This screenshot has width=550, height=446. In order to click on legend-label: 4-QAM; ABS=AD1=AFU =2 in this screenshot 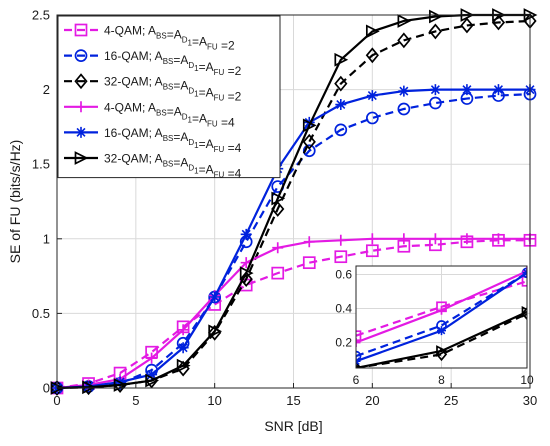, I will do `click(169, 38)`.